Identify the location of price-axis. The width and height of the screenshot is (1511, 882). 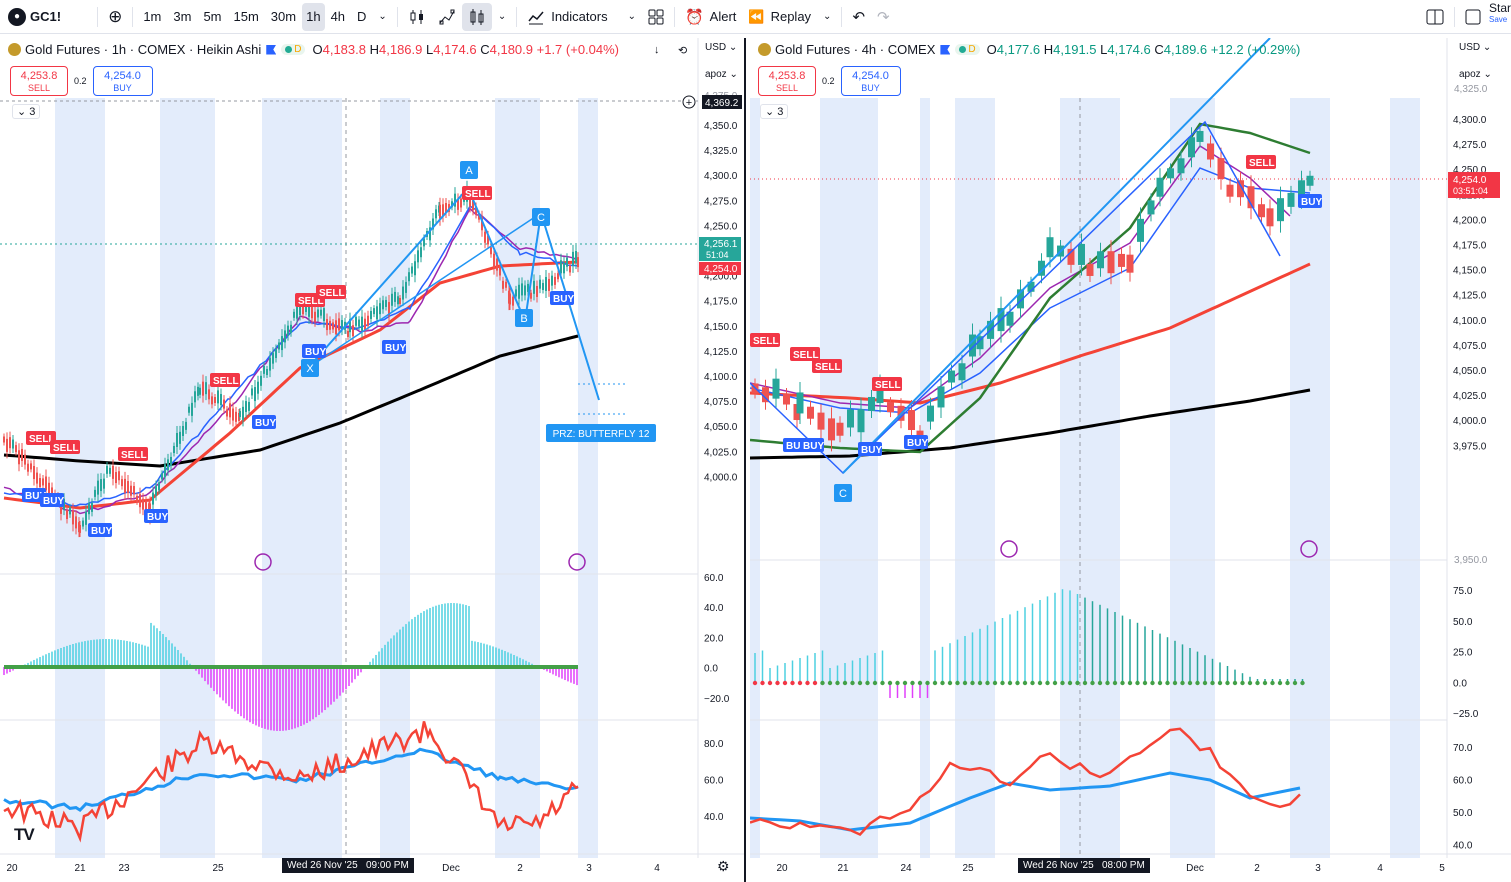
(722, 448).